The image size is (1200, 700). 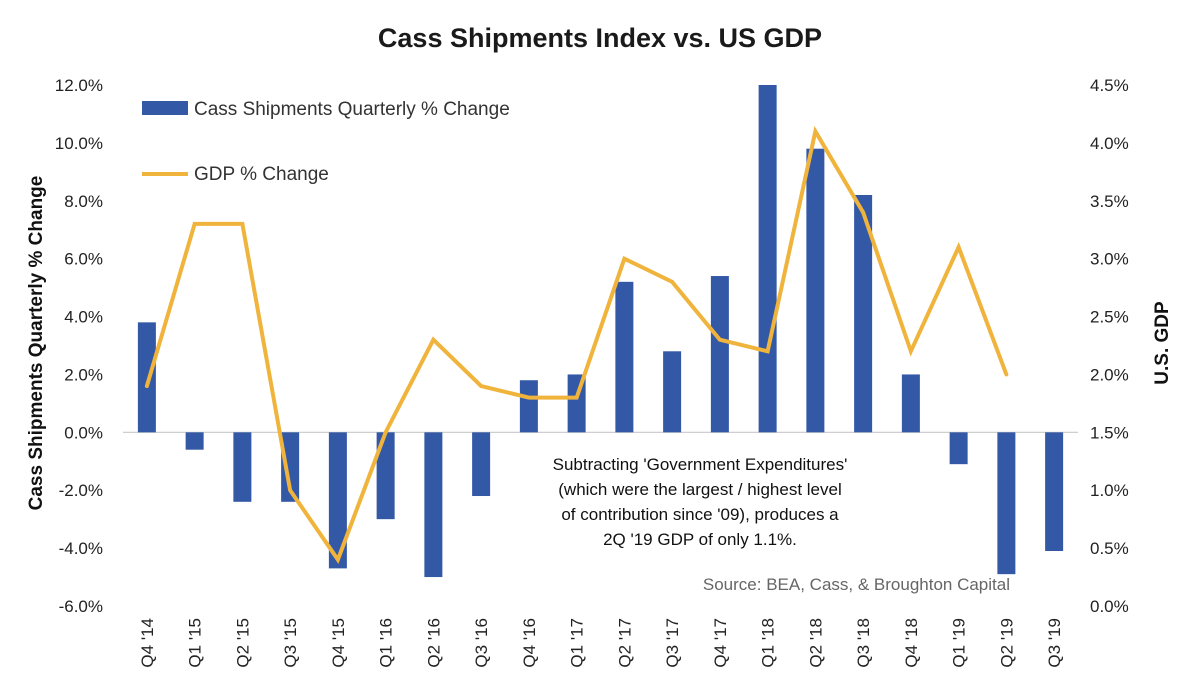 I want to click on annotation-line: (which were the largest / highest level, so click(x=699, y=489).